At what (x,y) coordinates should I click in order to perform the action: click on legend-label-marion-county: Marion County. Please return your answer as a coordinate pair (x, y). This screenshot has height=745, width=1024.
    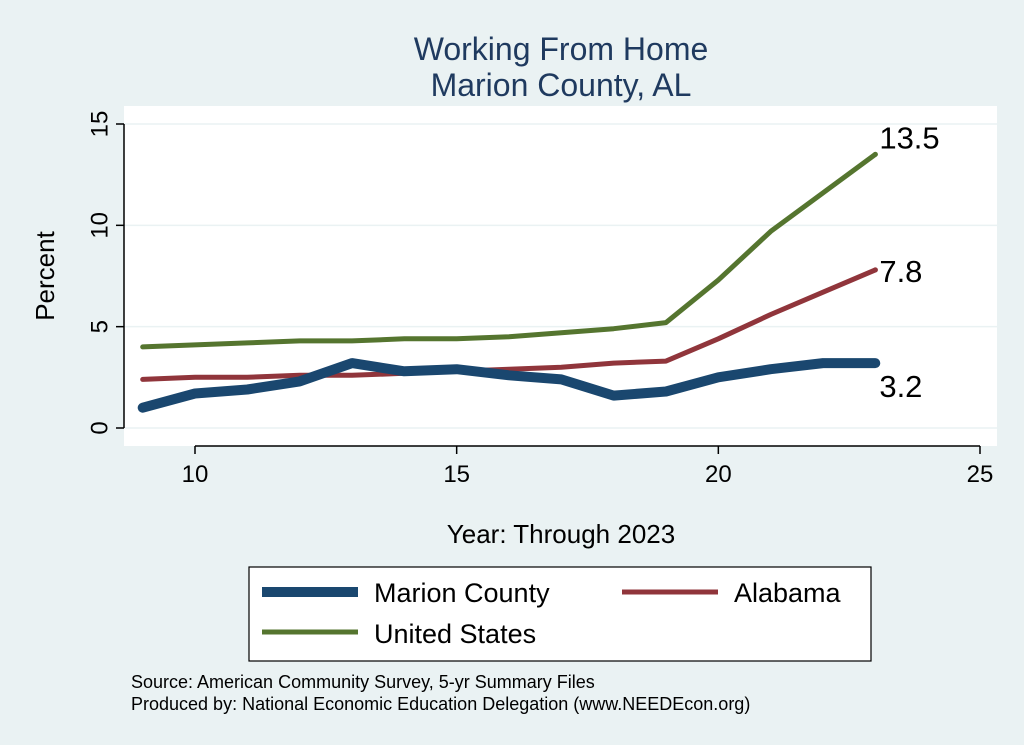
    Looking at the image, I should click on (462, 593).